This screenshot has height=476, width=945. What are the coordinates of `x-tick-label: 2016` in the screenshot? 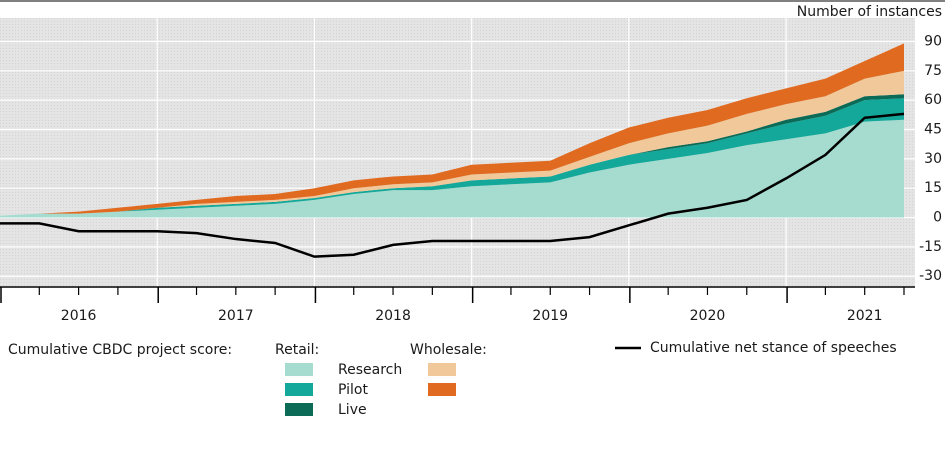 It's located at (79, 316).